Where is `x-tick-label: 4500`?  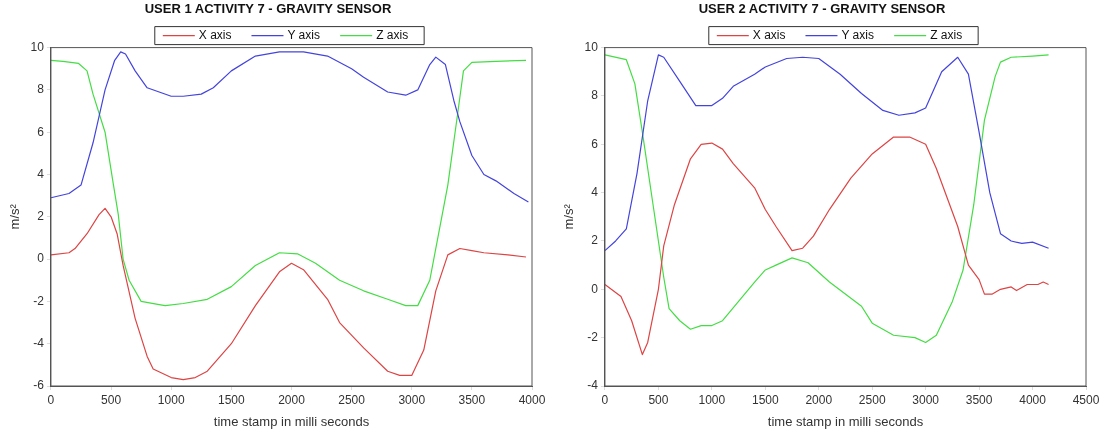 x-tick-label: 4500 is located at coordinates (1086, 399).